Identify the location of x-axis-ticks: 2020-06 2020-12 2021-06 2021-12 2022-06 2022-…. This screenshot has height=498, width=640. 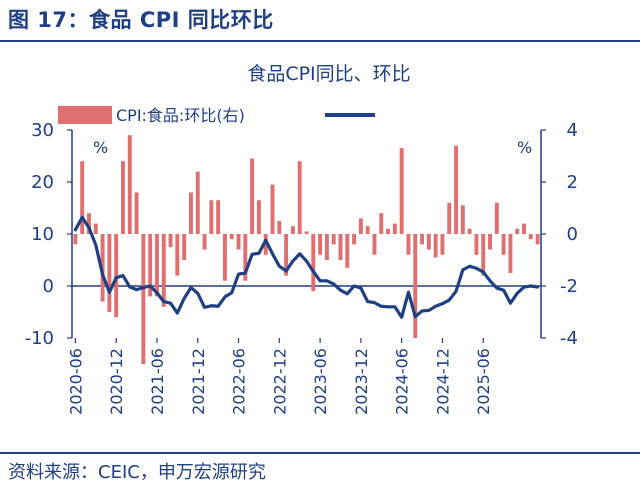
(279, 376).